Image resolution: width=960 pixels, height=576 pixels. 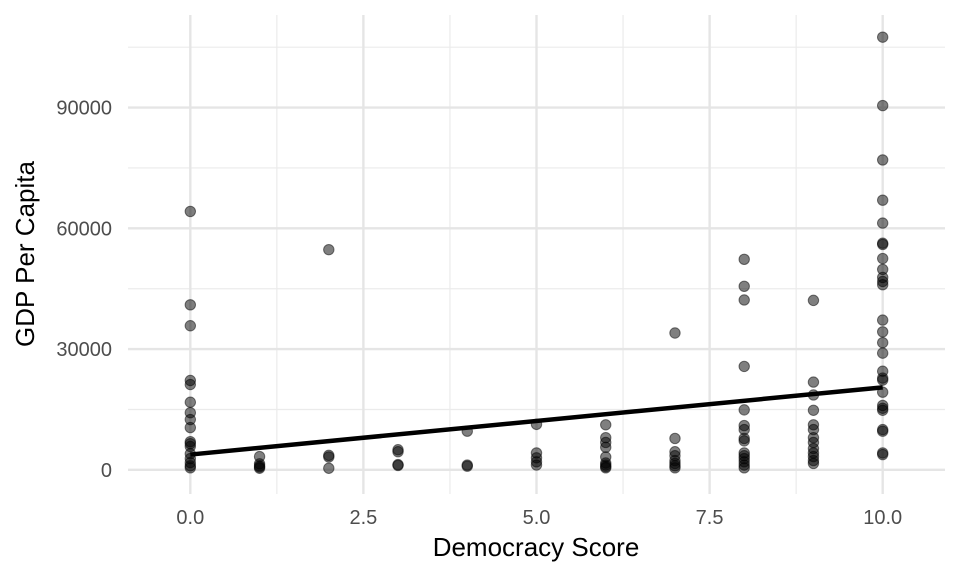 What do you see at coordinates (190, 518) in the screenshot?
I see `x-tick-label: 0.0` at bounding box center [190, 518].